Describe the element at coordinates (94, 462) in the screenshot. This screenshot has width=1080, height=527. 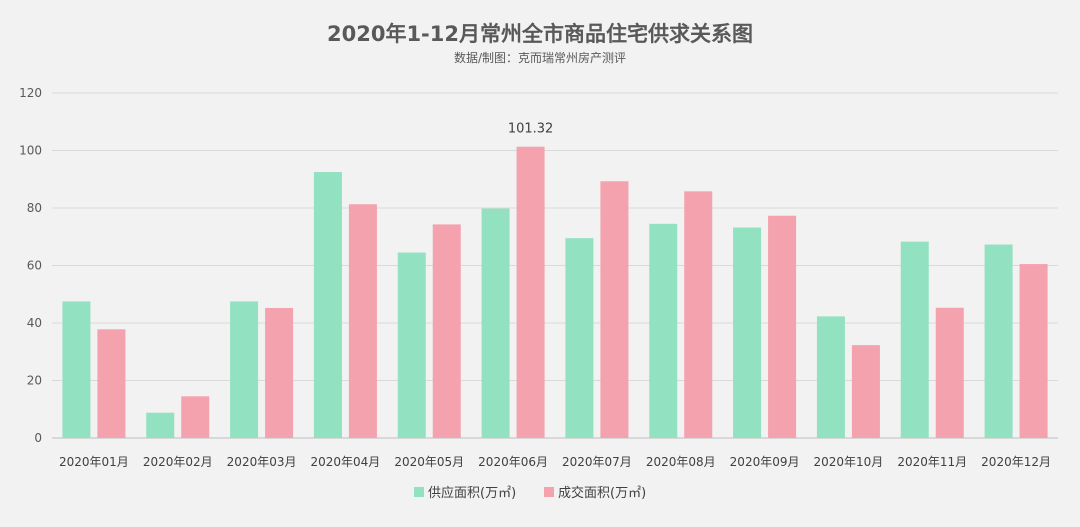
I see `x-tick-label: 2020年01月` at that location.